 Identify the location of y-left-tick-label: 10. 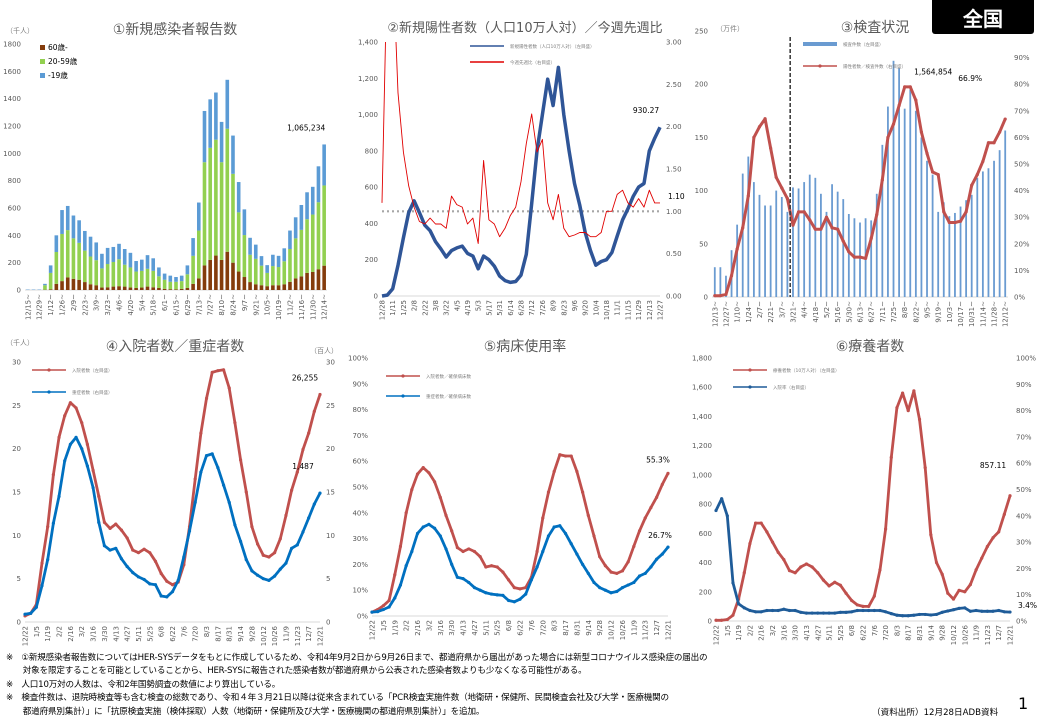
(16, 536).